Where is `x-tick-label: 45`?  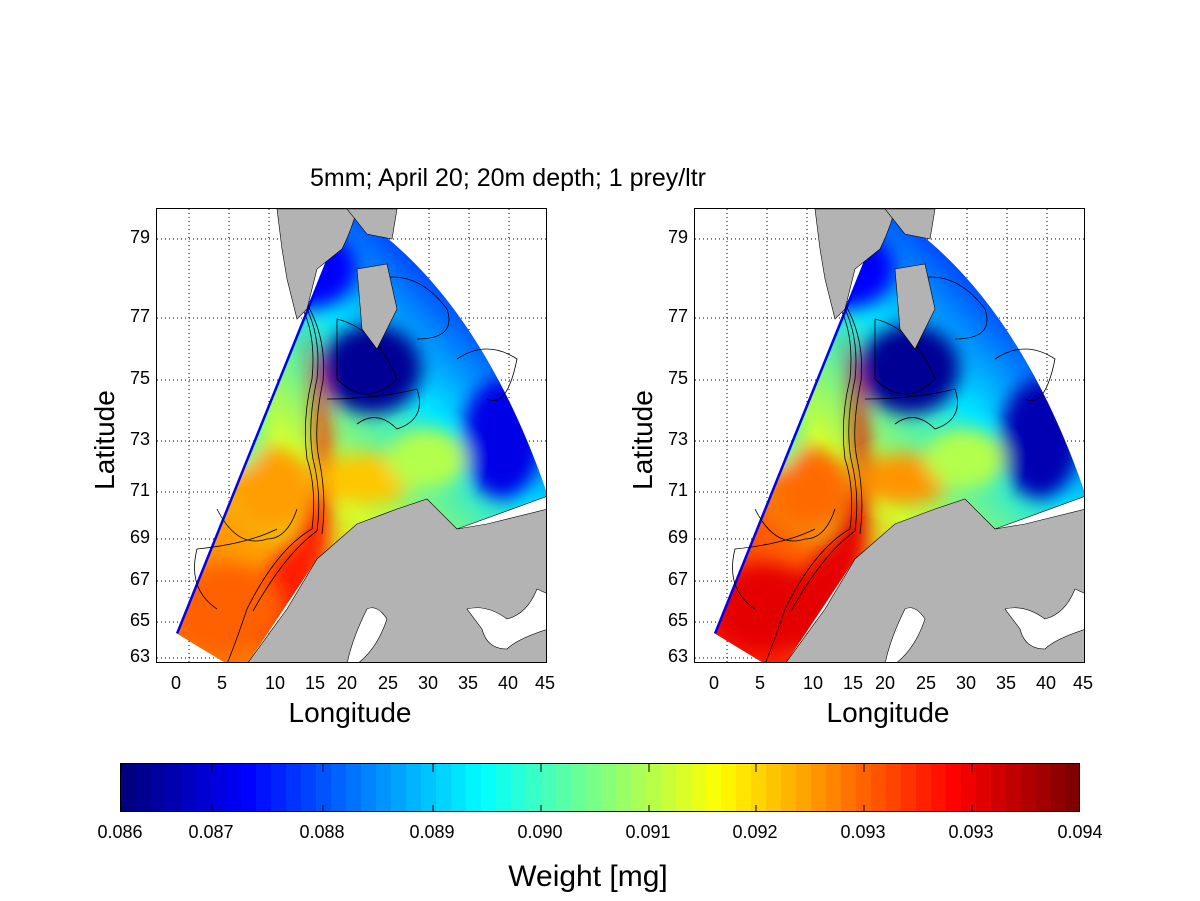
x-tick-label: 45 is located at coordinates (545, 683).